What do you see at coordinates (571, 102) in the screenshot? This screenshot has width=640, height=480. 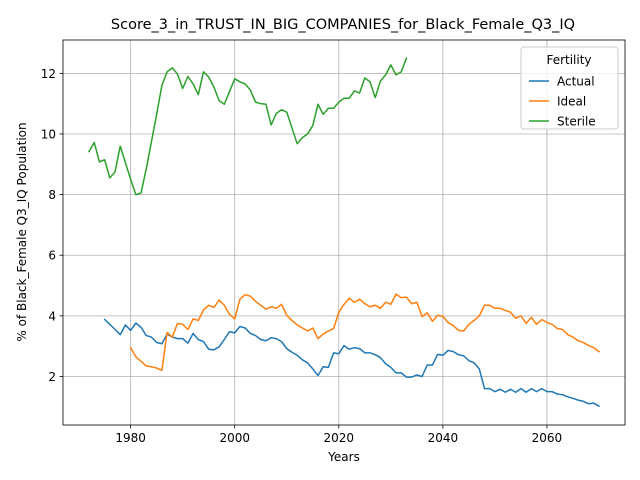 I see `legend-label-ideal: Ideal` at bounding box center [571, 102].